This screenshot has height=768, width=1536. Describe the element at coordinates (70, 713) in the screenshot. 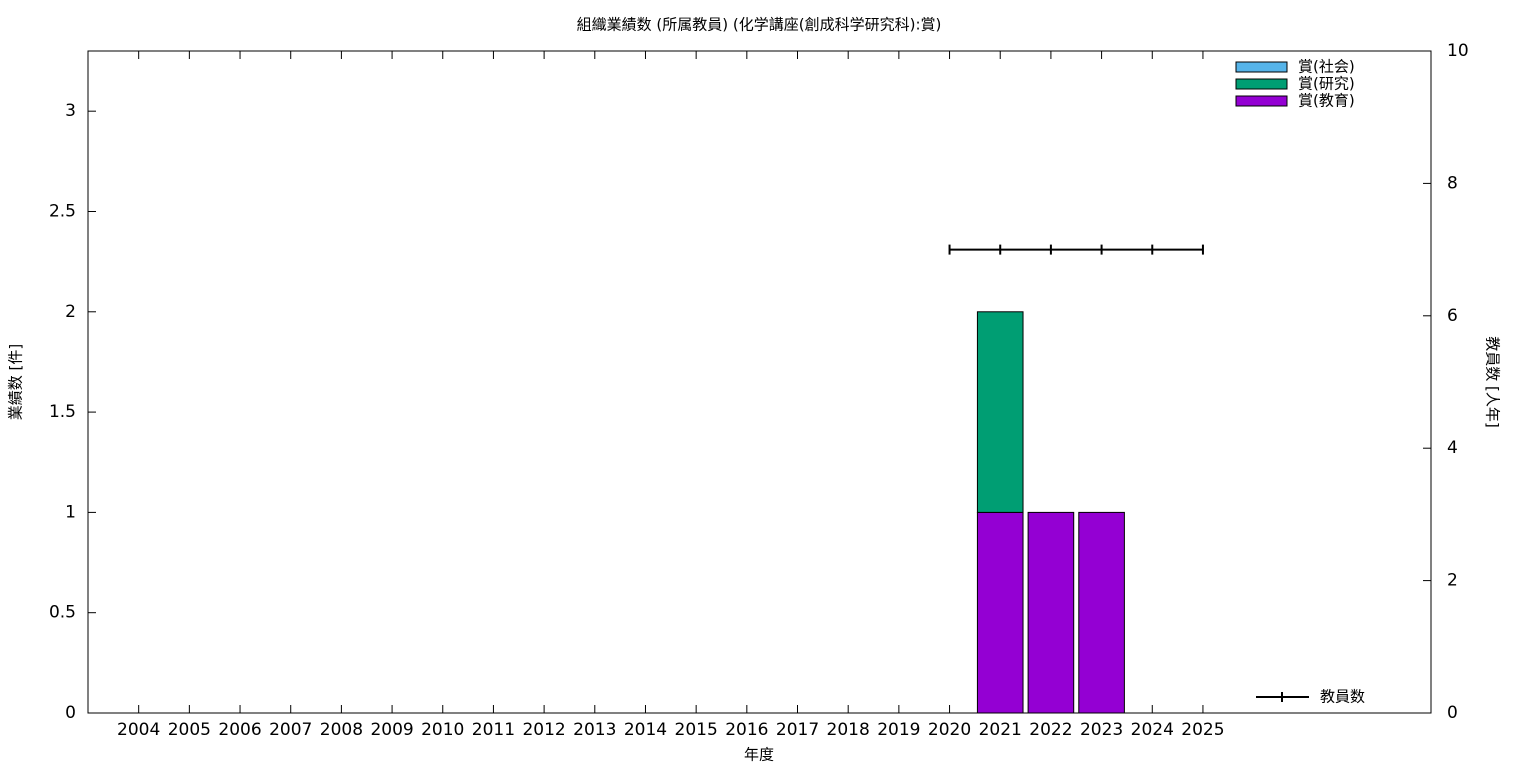

I see `y-tick-label: 0` at that location.